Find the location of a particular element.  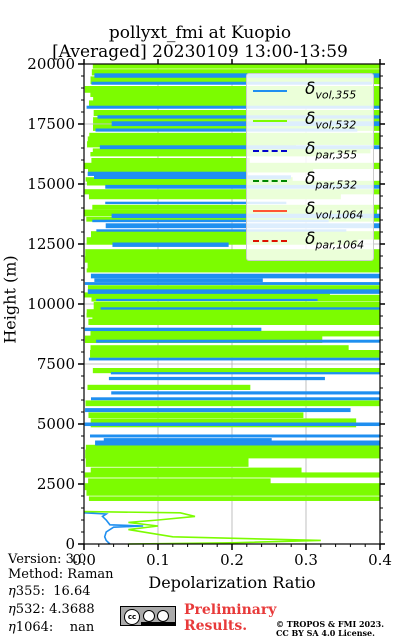

legend-item-par-532: δpar,532 is located at coordinates (312, 181).